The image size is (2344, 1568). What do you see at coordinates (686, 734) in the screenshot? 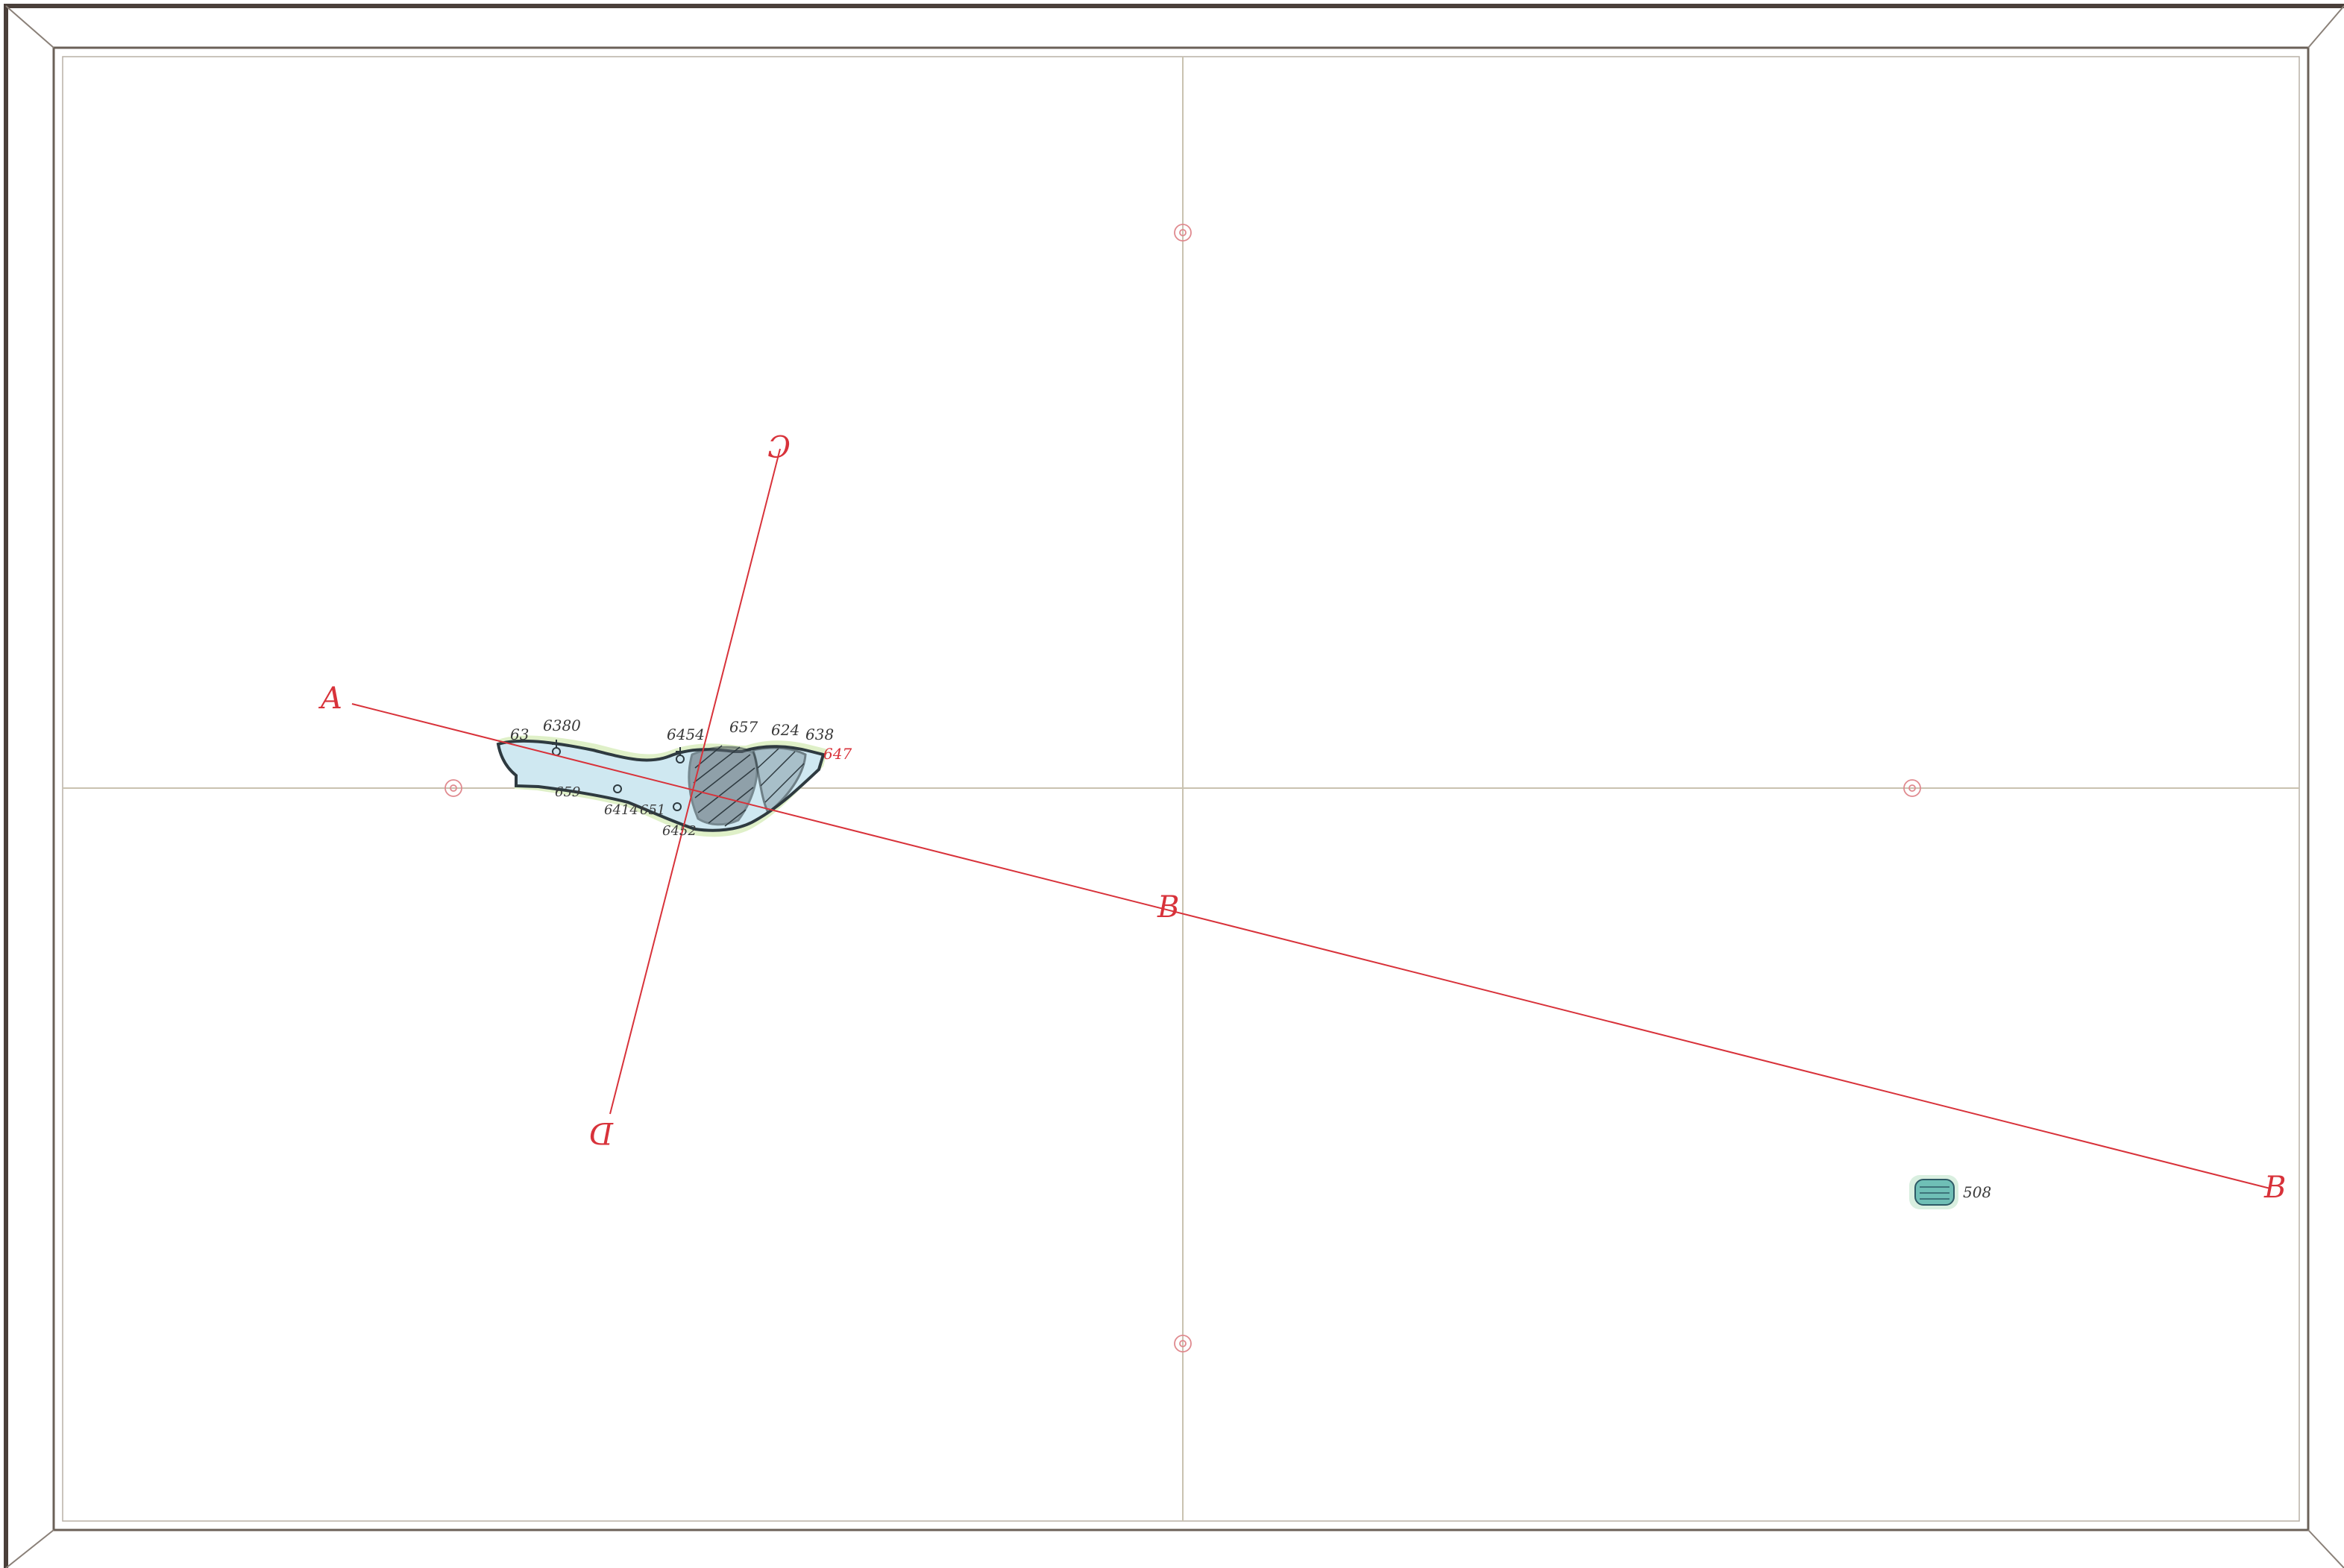
I see `sounding-label: 6454` at bounding box center [686, 734].